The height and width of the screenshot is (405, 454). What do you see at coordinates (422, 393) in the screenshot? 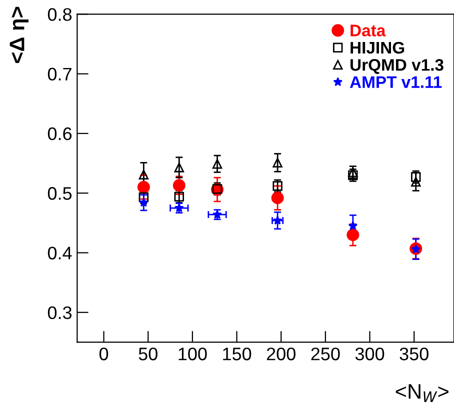
I see `x-axis-title: <N$_{W}$>` at bounding box center [422, 393].